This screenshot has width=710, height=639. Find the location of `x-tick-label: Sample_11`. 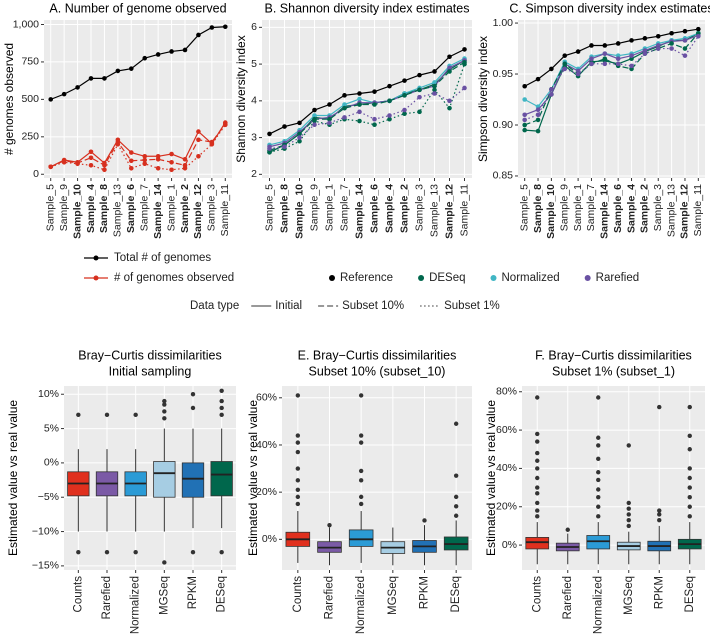

x-tick-label: Sample_11 is located at coordinates (698, 210).